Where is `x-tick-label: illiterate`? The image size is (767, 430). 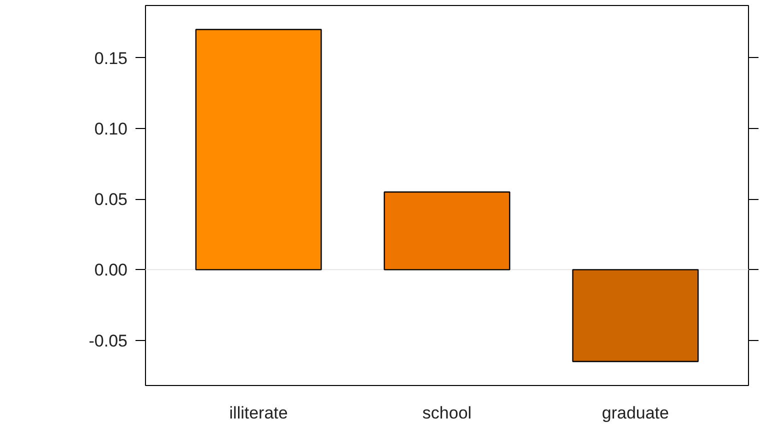
x-tick-label: illiterate is located at coordinates (258, 413).